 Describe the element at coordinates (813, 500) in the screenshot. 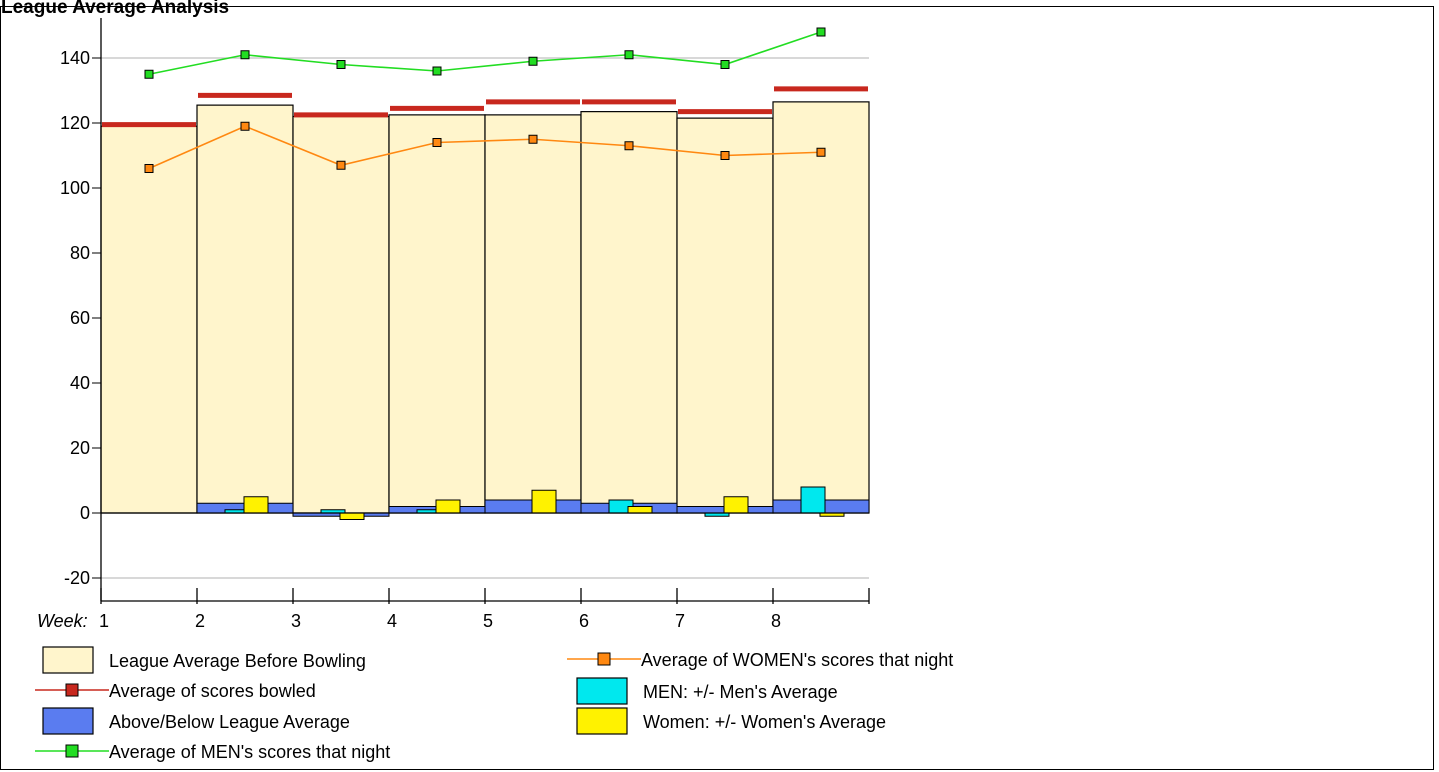

I see `men-delta-bar` at that location.